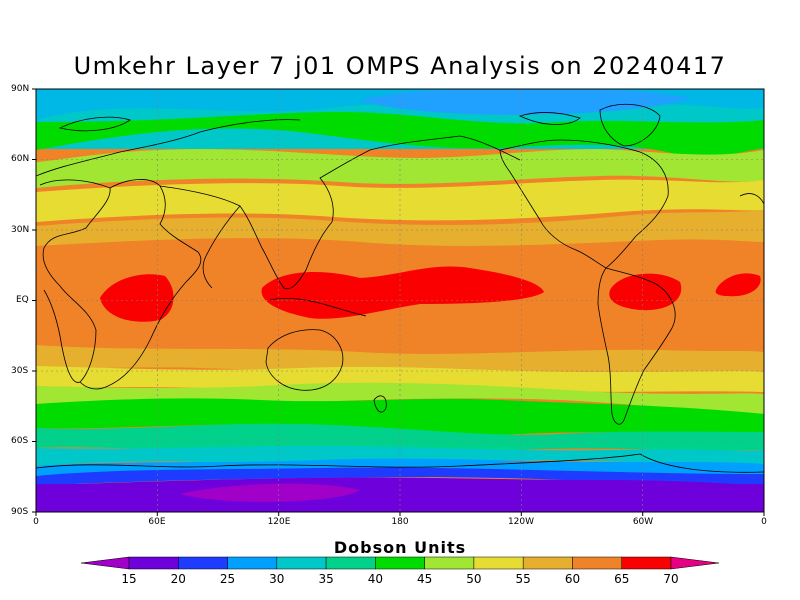  What do you see at coordinates (129, 579) in the screenshot?
I see `colorbar-label: 15` at bounding box center [129, 579].